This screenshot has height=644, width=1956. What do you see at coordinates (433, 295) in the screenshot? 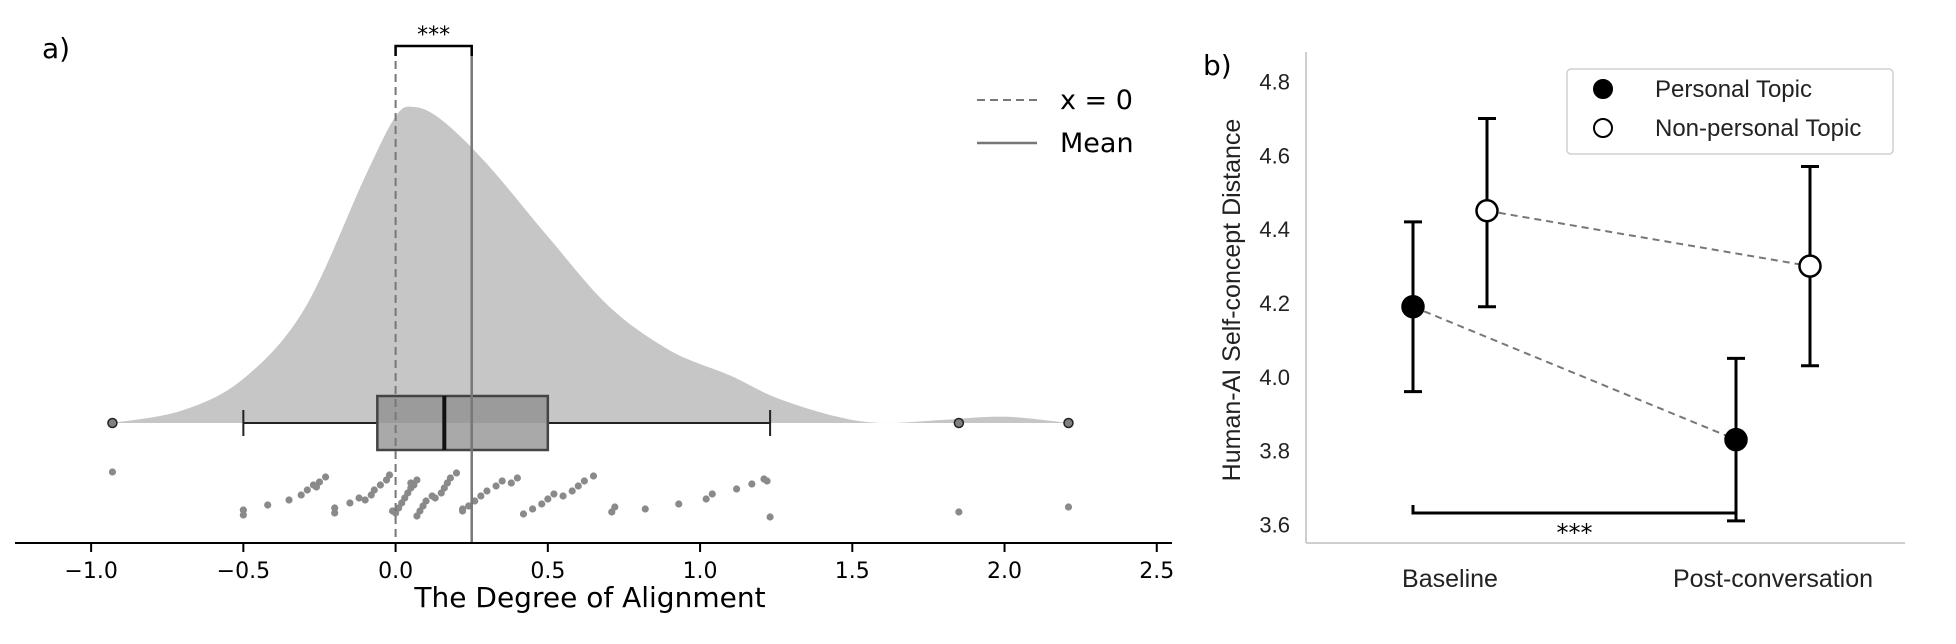
I see `reference-lines` at bounding box center [433, 295].